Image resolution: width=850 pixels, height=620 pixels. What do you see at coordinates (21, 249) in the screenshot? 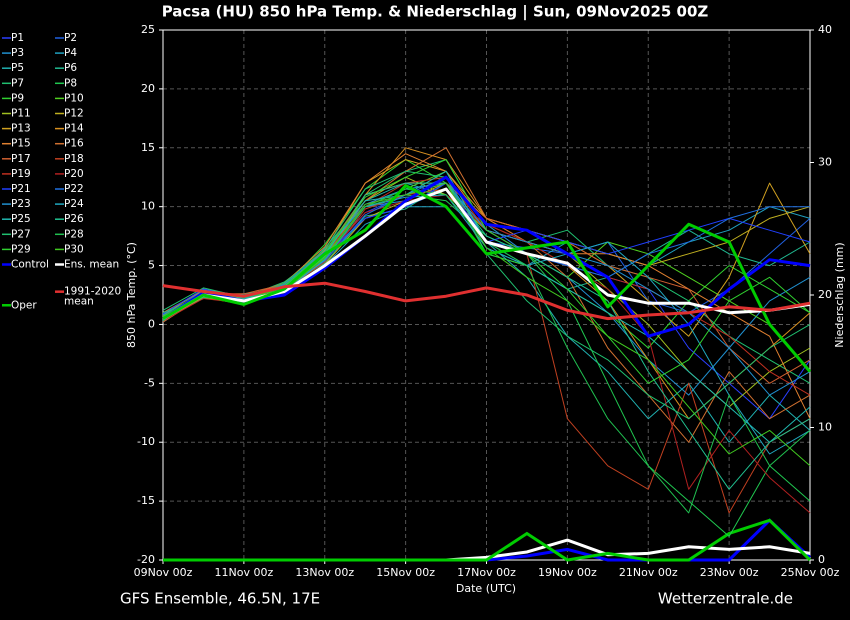
I see `legend-label: P29` at bounding box center [21, 249].